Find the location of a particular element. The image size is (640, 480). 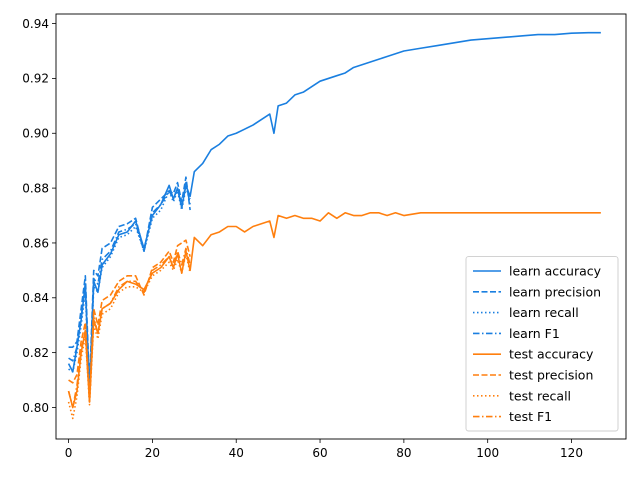

series-line-test-f1 is located at coordinates (129, 328).